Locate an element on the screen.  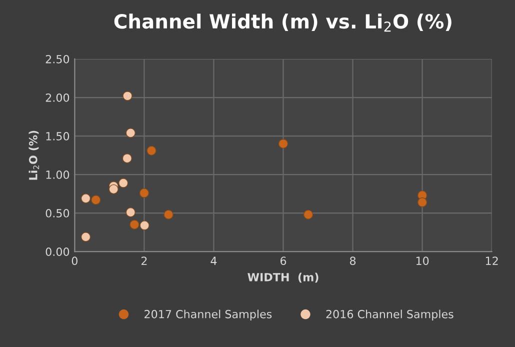
y-axis-title: Li$_{2}$O (%) is located at coordinates (34, 155).